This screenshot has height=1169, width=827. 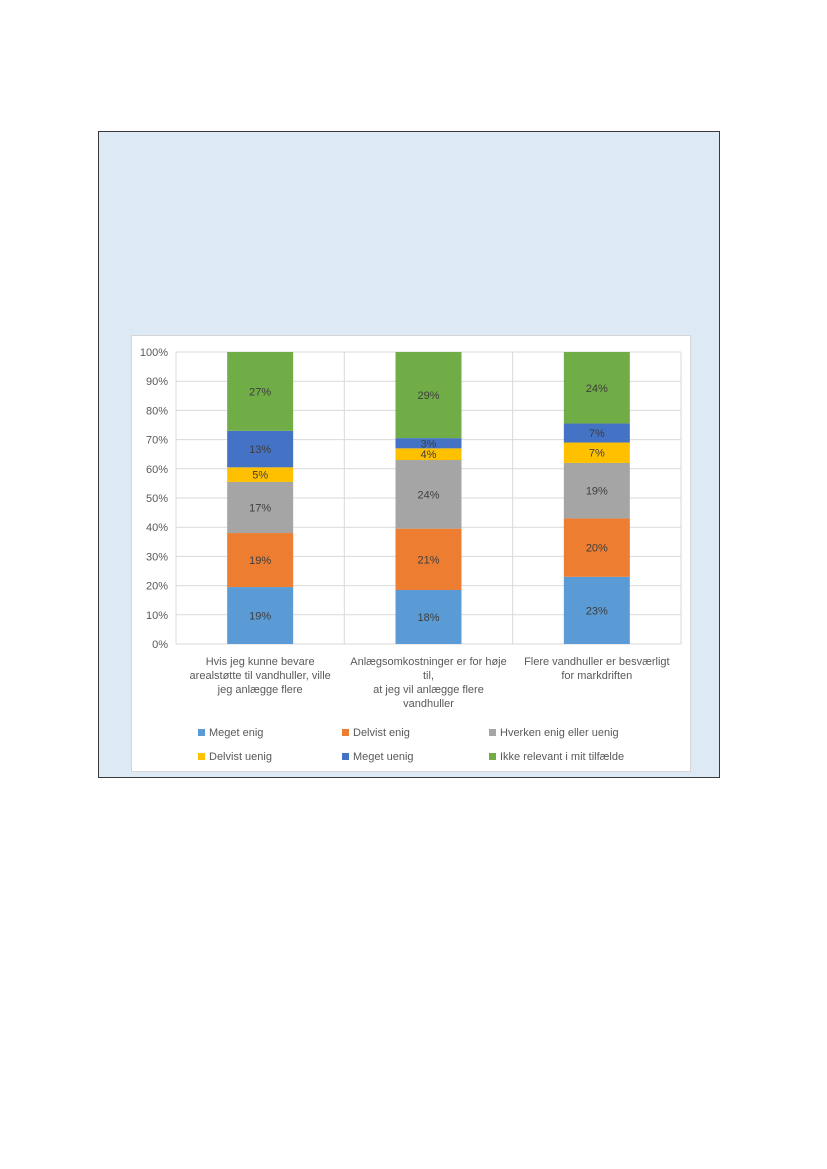 I want to click on category-label: arealstøtte til vandhuller, ville, so click(x=260, y=676).